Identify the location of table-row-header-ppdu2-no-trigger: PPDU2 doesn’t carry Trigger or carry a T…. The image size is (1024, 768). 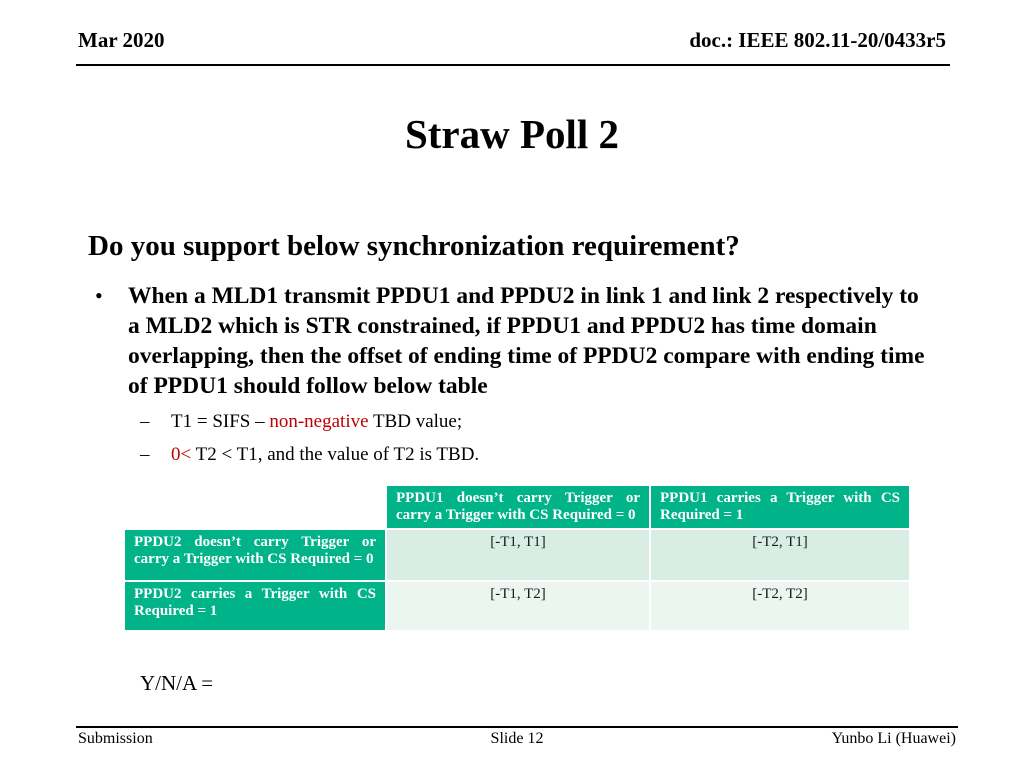
(255, 555).